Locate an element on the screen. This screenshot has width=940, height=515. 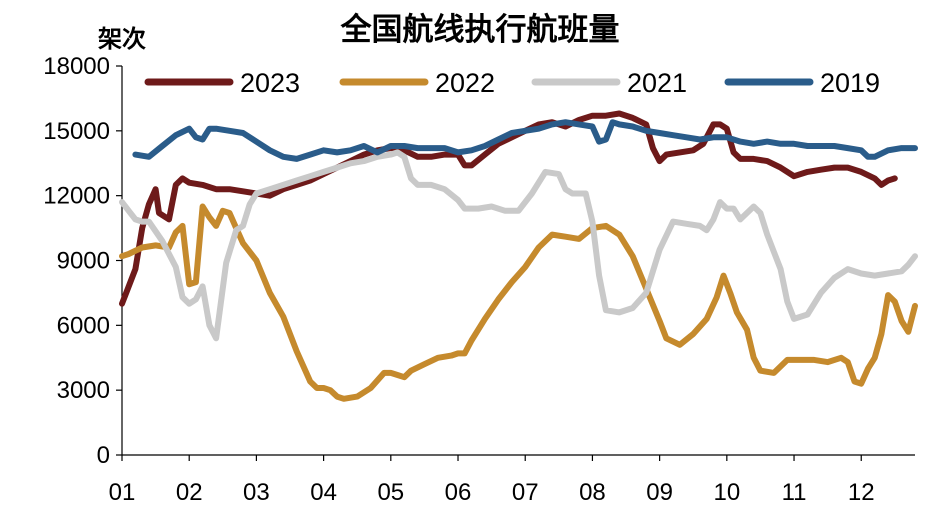
x-tick-label: 11 is located at coordinates (794, 492).